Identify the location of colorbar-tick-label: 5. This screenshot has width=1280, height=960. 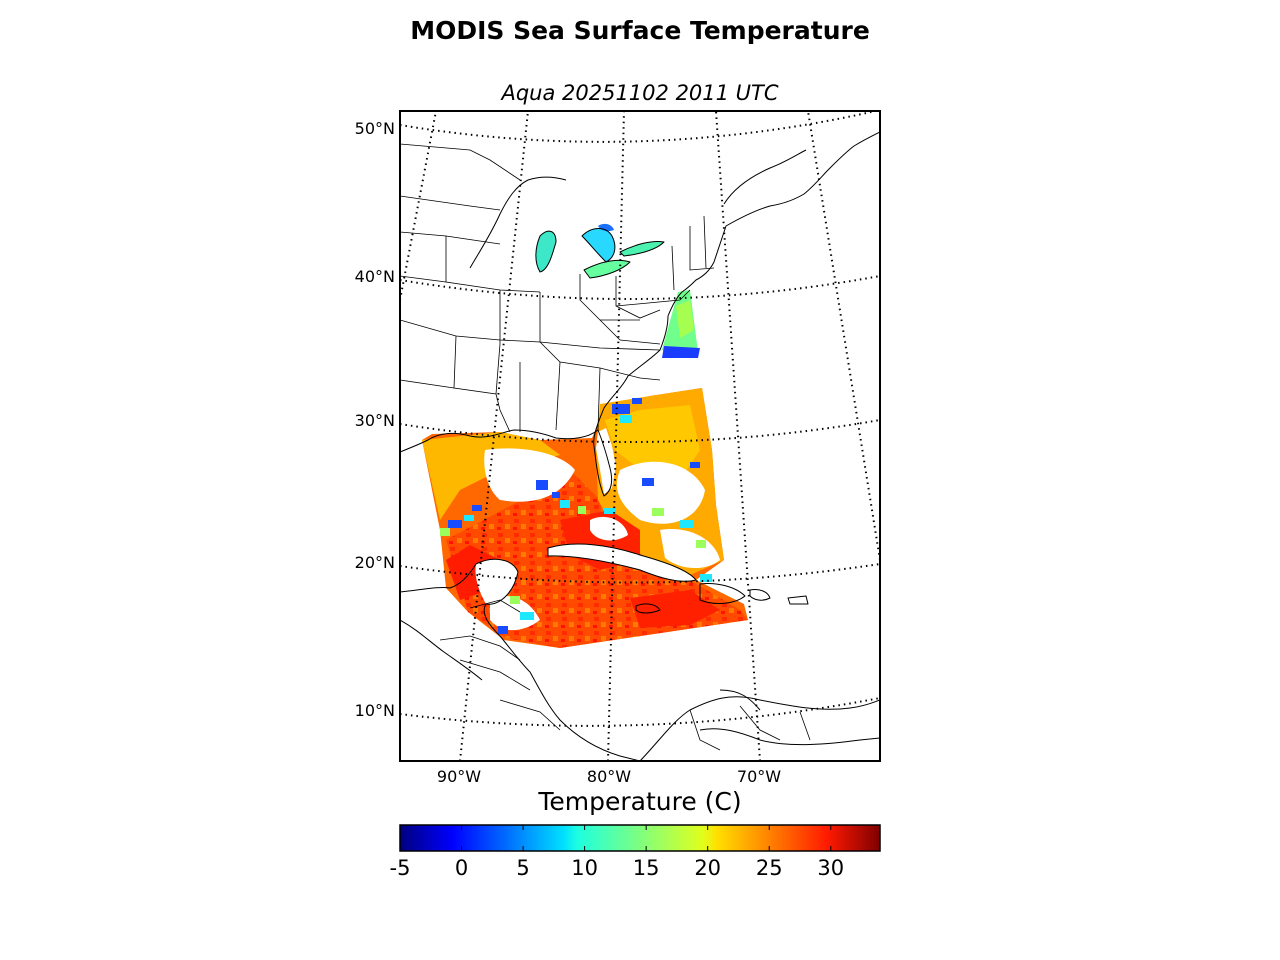
(522, 868).